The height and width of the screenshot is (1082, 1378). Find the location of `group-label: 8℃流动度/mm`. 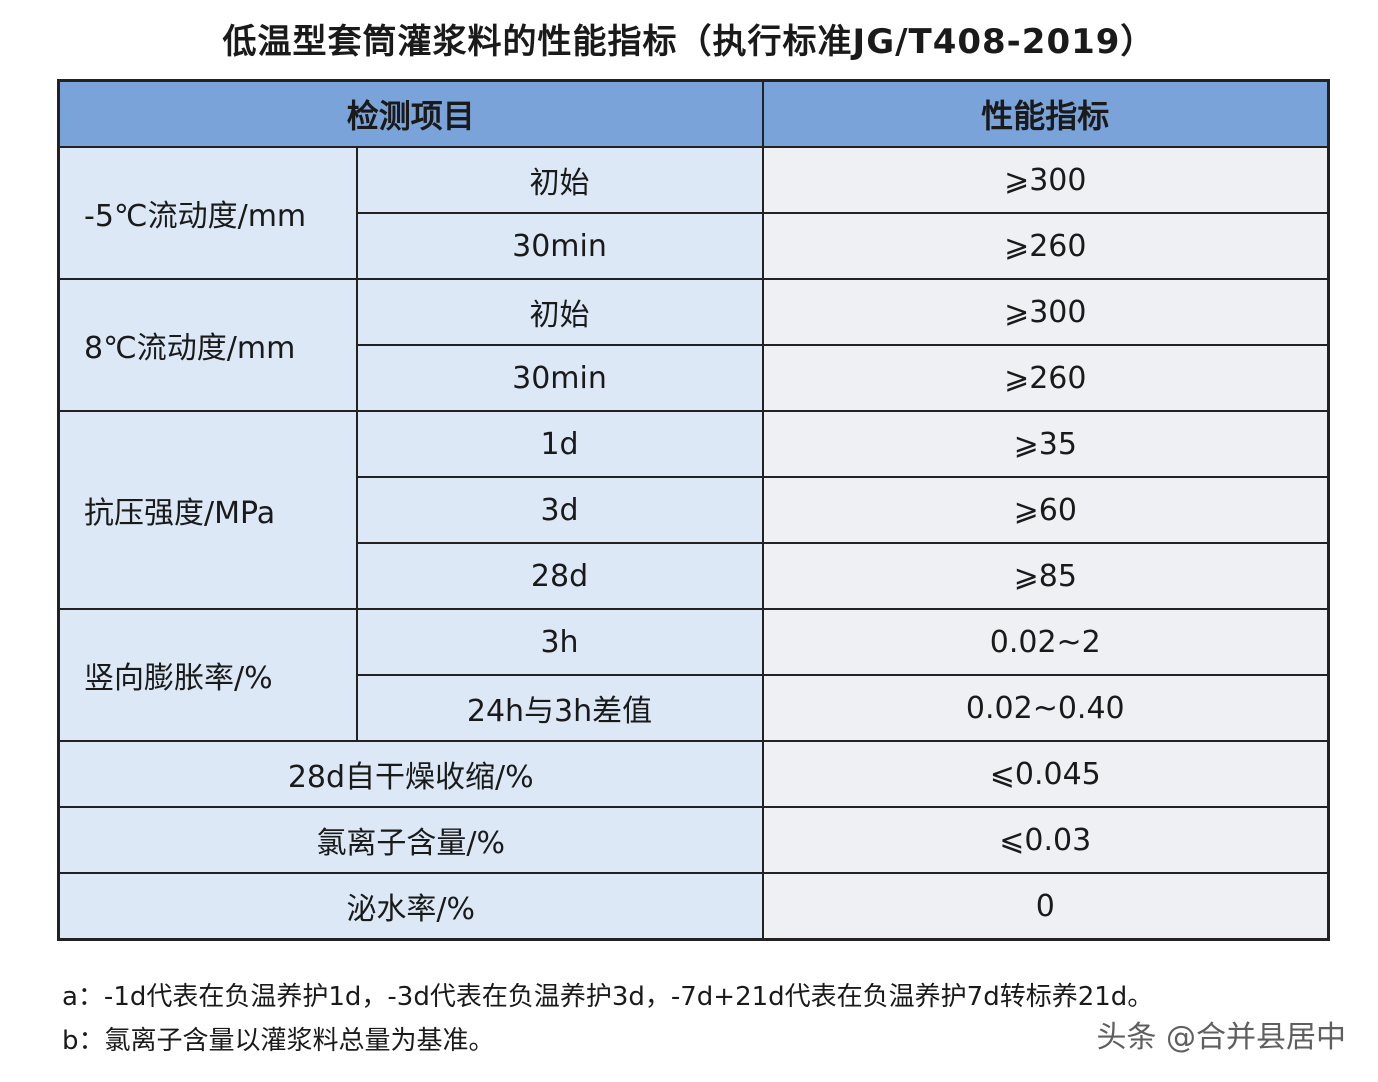

group-label: 8℃流动度/mm is located at coordinates (207, 345).